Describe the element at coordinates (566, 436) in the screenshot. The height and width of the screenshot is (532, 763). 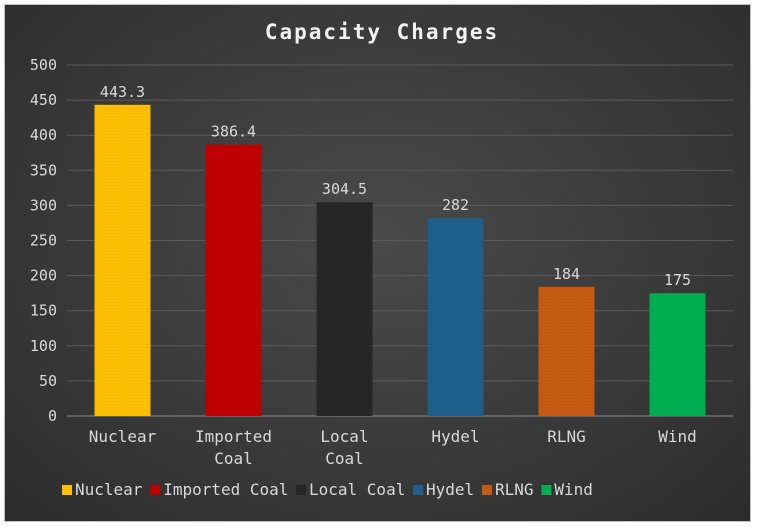
I see `x-tick-label: RLNG` at that location.